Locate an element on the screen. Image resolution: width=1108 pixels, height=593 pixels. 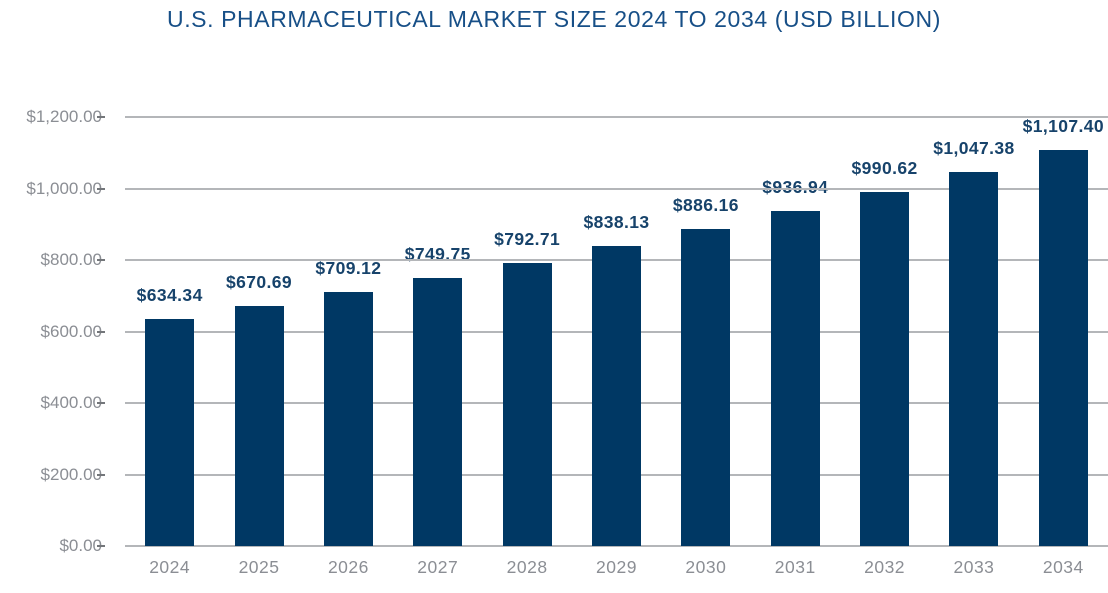
x-axis-tick-label: 2028 is located at coordinates (527, 567).